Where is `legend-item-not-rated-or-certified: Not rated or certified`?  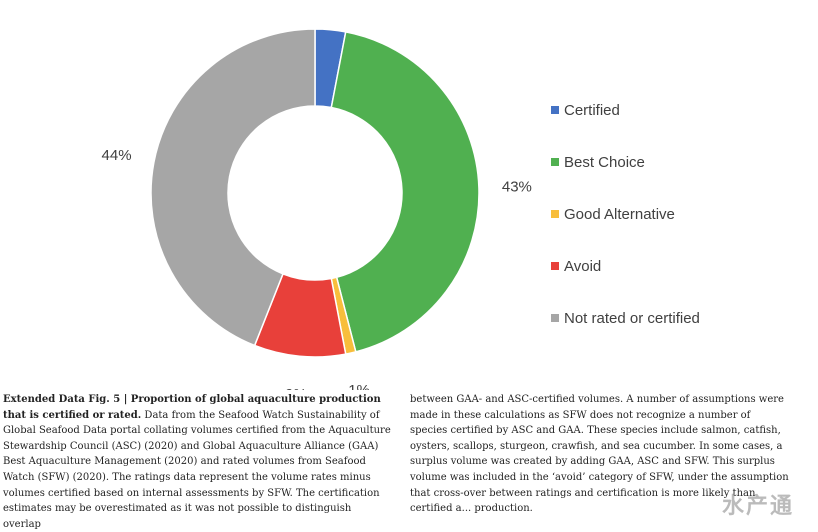 legend-item-not-rated-or-certified: Not rated or certified is located at coordinates (625, 318).